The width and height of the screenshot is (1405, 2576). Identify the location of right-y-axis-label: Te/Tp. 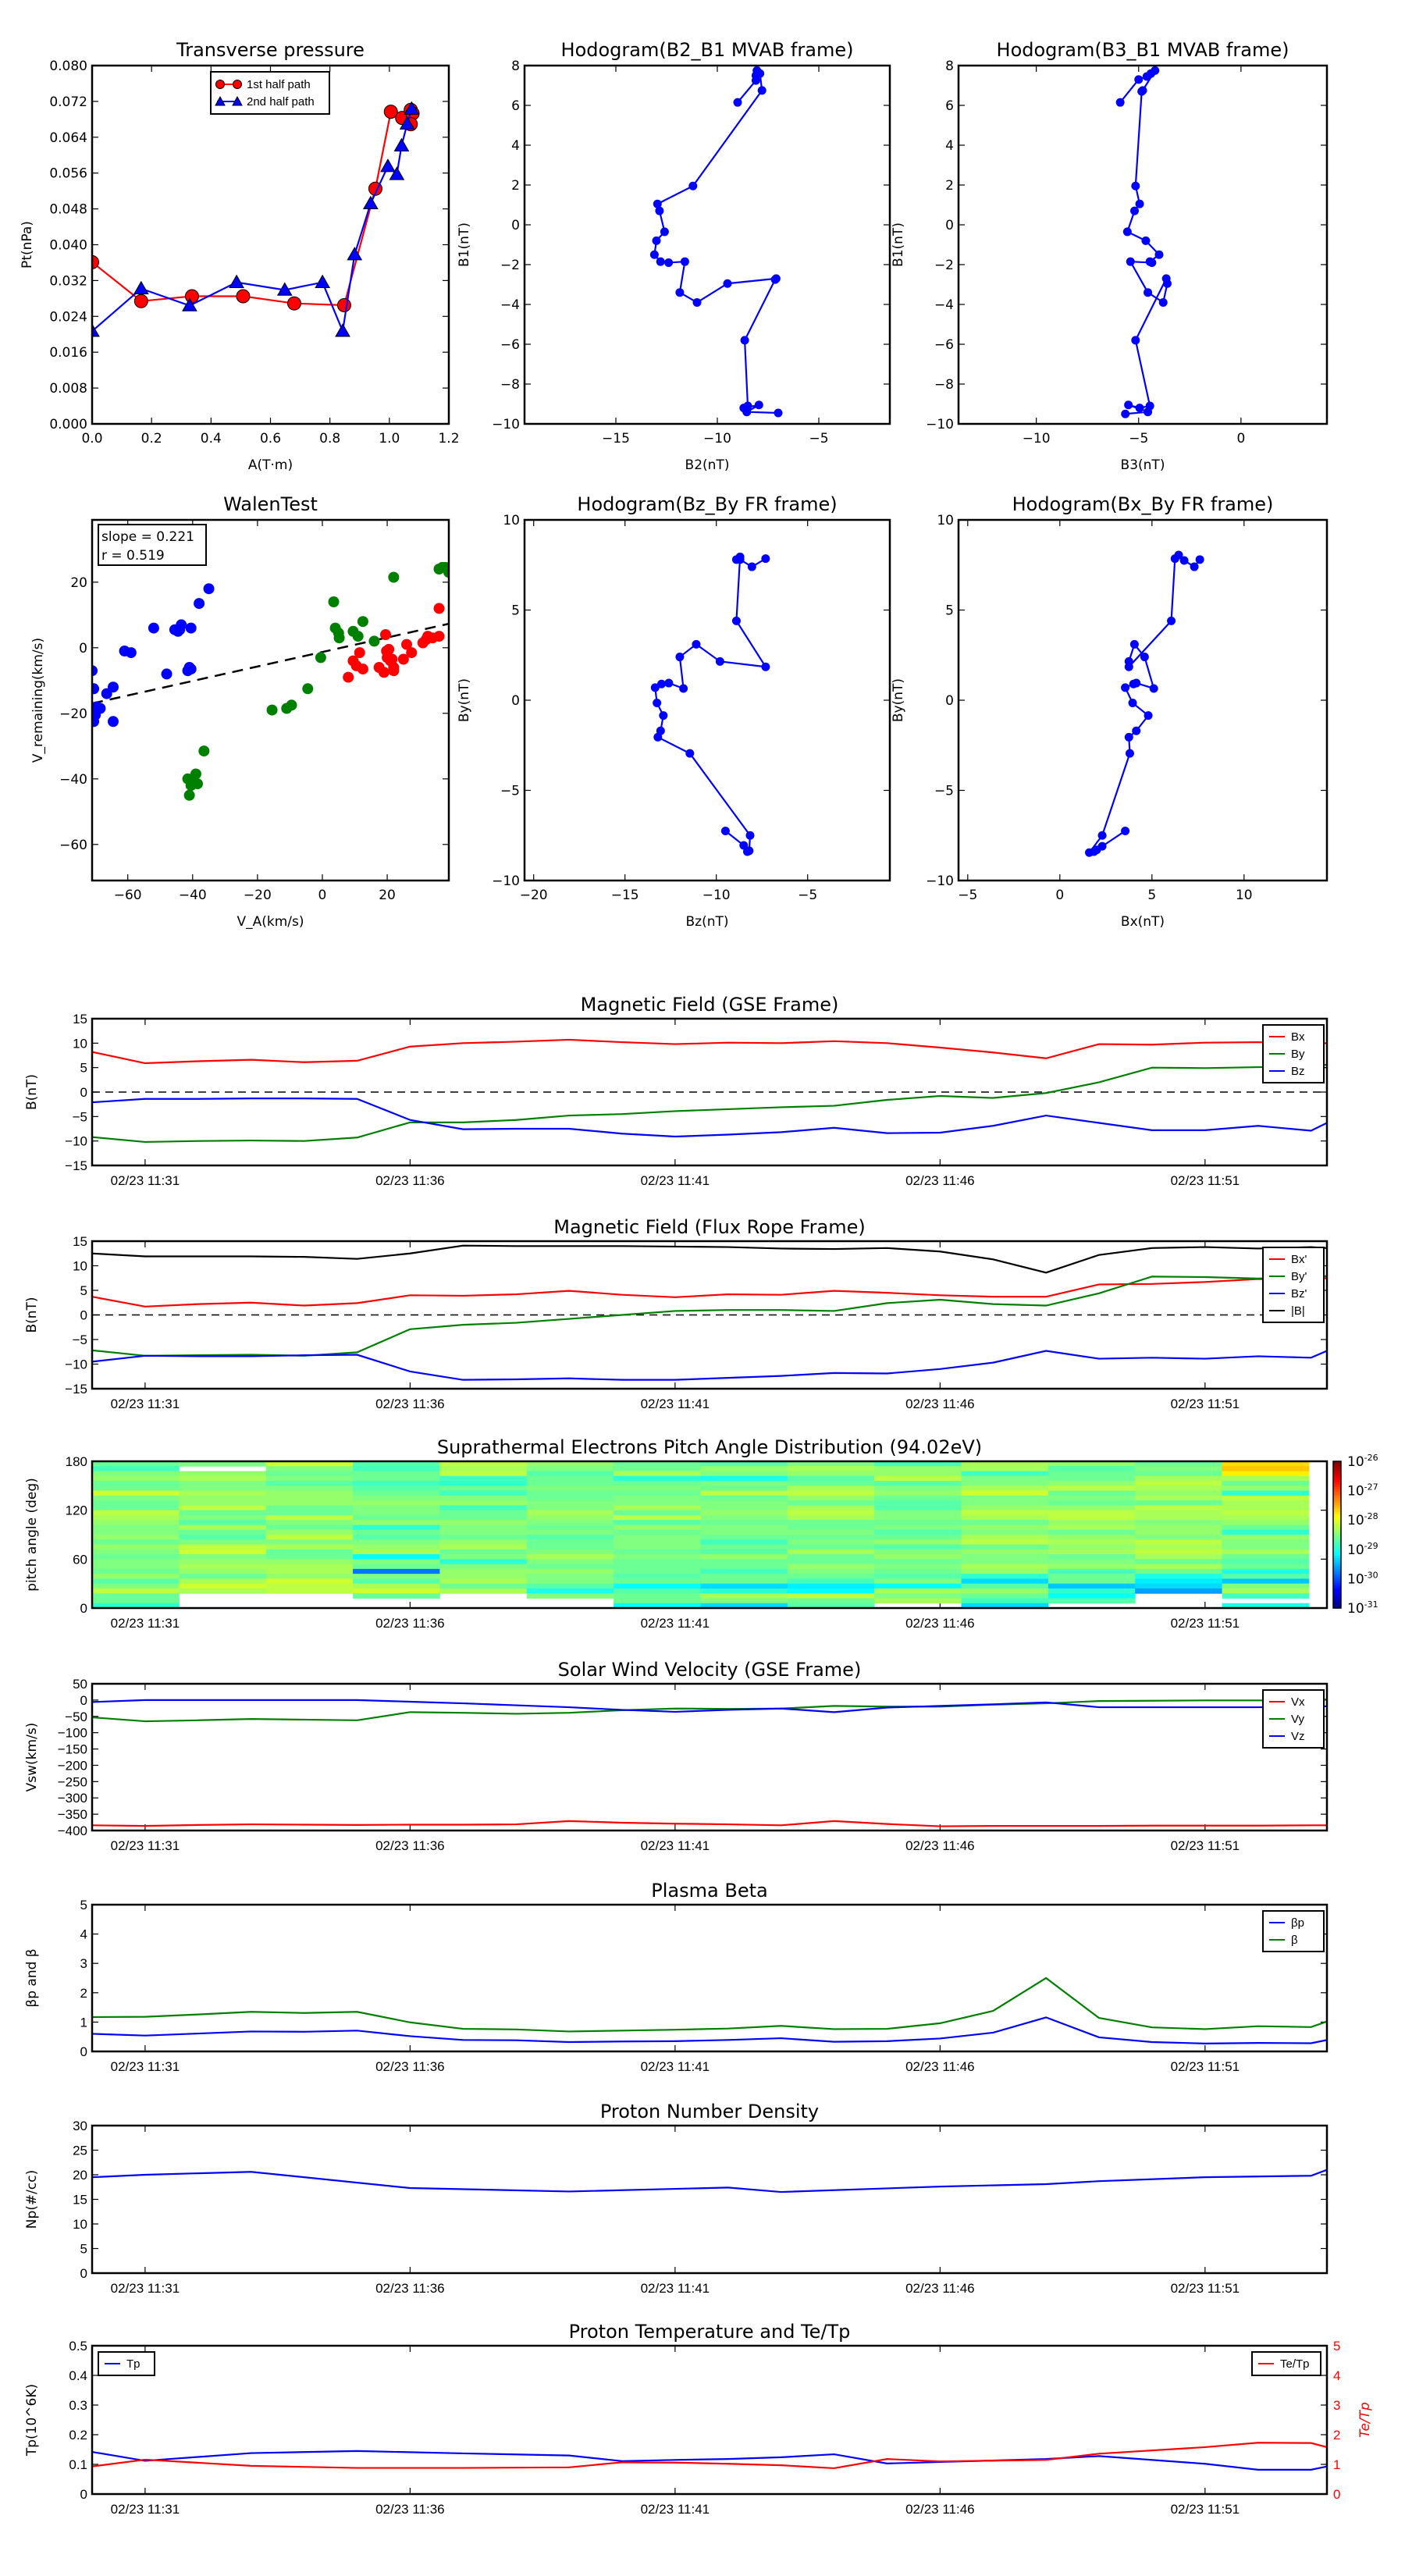
(1365, 2420).